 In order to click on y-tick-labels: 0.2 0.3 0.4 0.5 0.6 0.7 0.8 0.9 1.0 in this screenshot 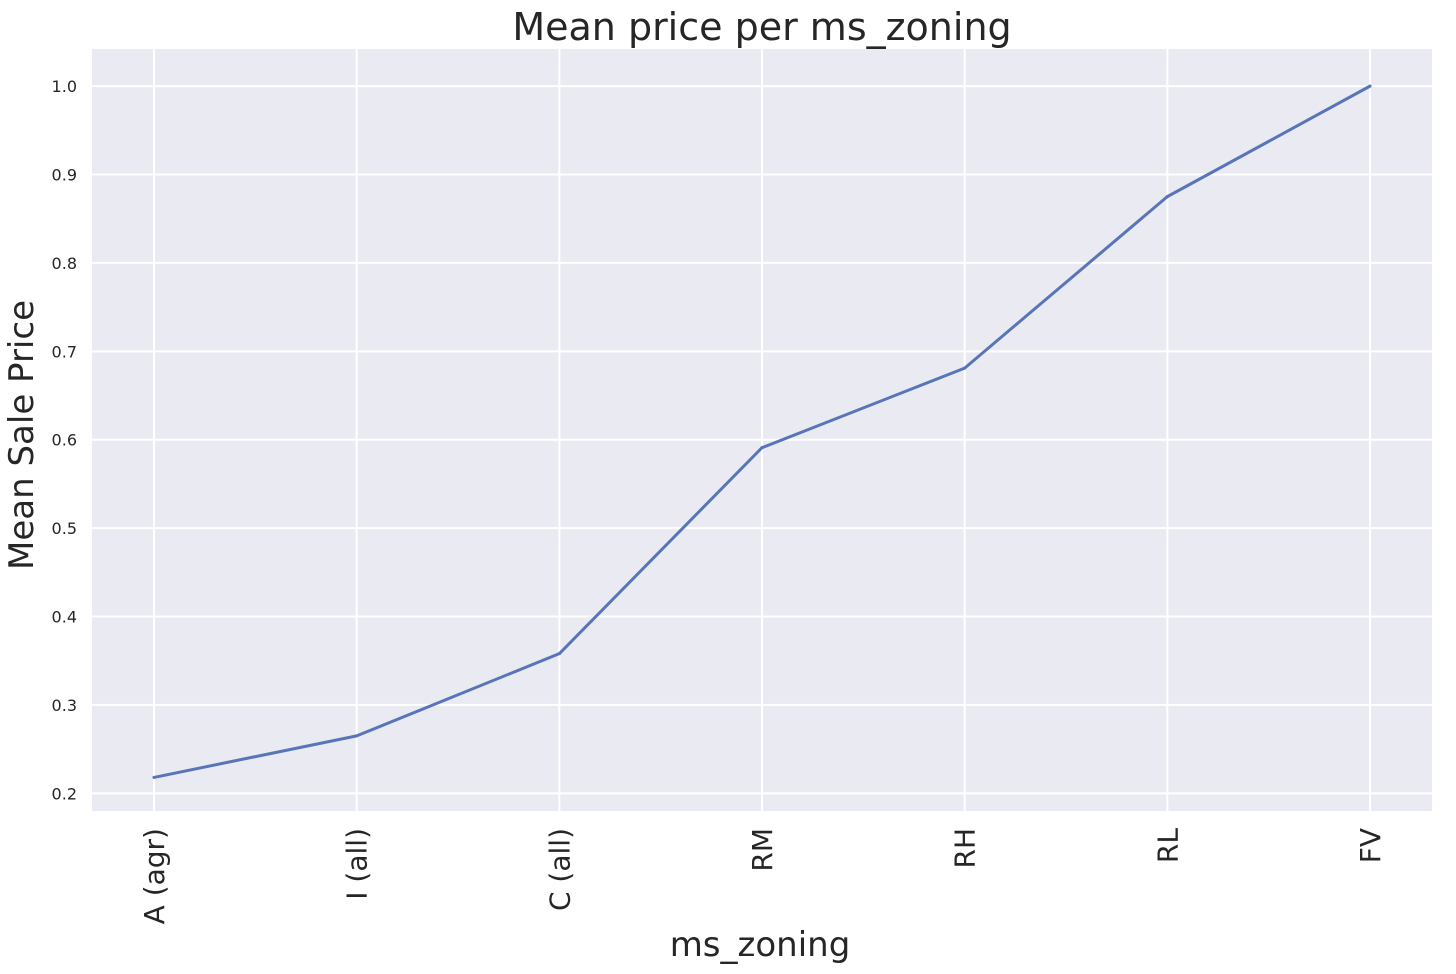, I will do `click(64, 440)`.